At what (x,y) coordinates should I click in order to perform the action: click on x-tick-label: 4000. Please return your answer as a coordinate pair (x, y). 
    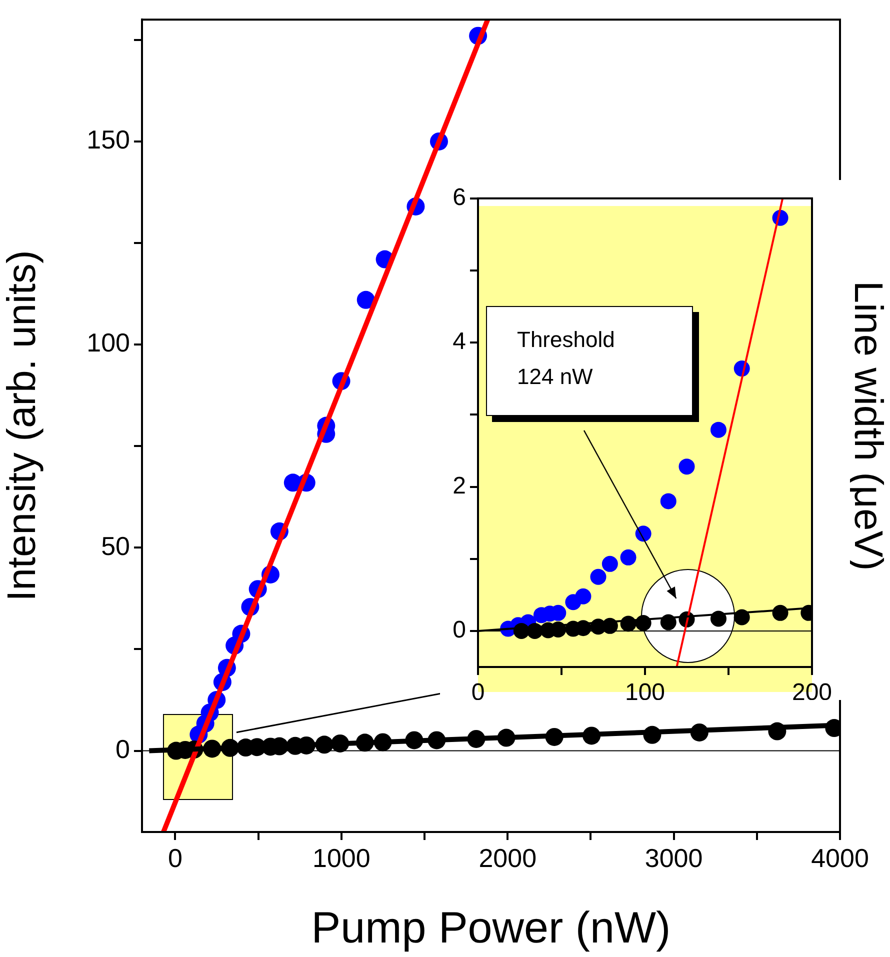
    Looking at the image, I should click on (840, 857).